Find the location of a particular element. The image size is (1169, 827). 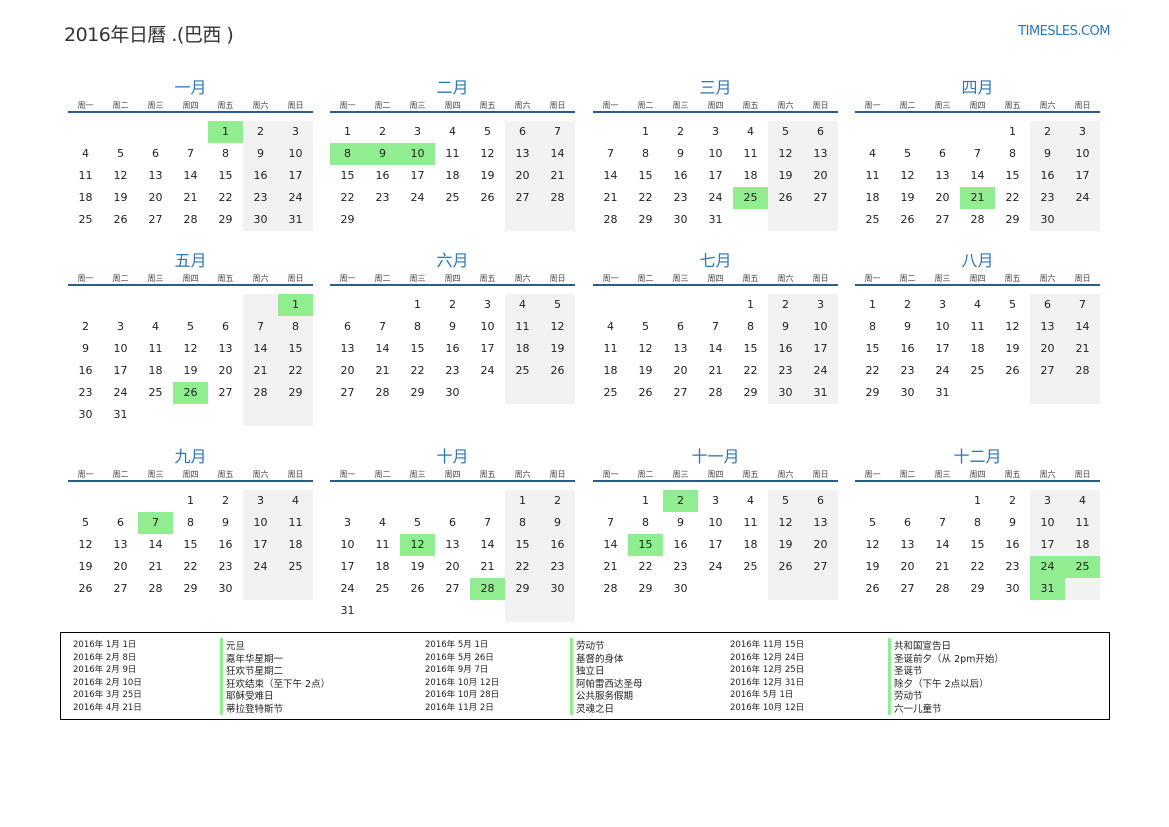

month-name: 九月 is located at coordinates (190, 456).